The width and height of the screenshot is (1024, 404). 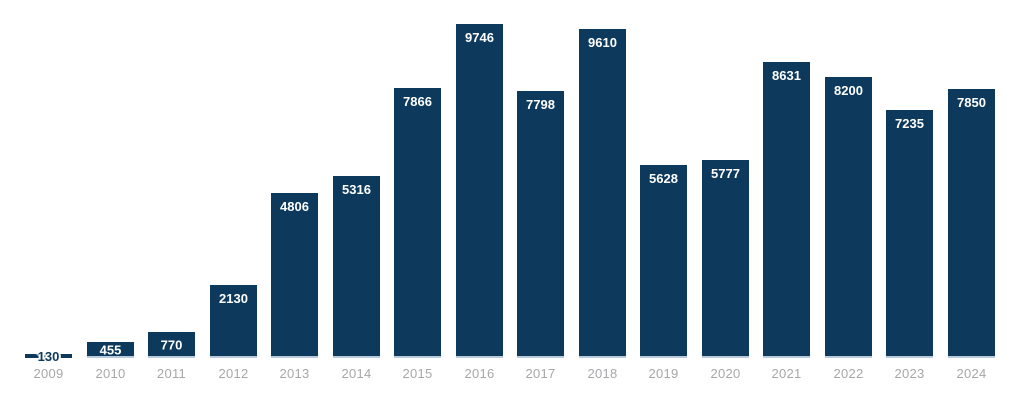 What do you see at coordinates (786, 75) in the screenshot?
I see `bar-value-label: 8631` at bounding box center [786, 75].